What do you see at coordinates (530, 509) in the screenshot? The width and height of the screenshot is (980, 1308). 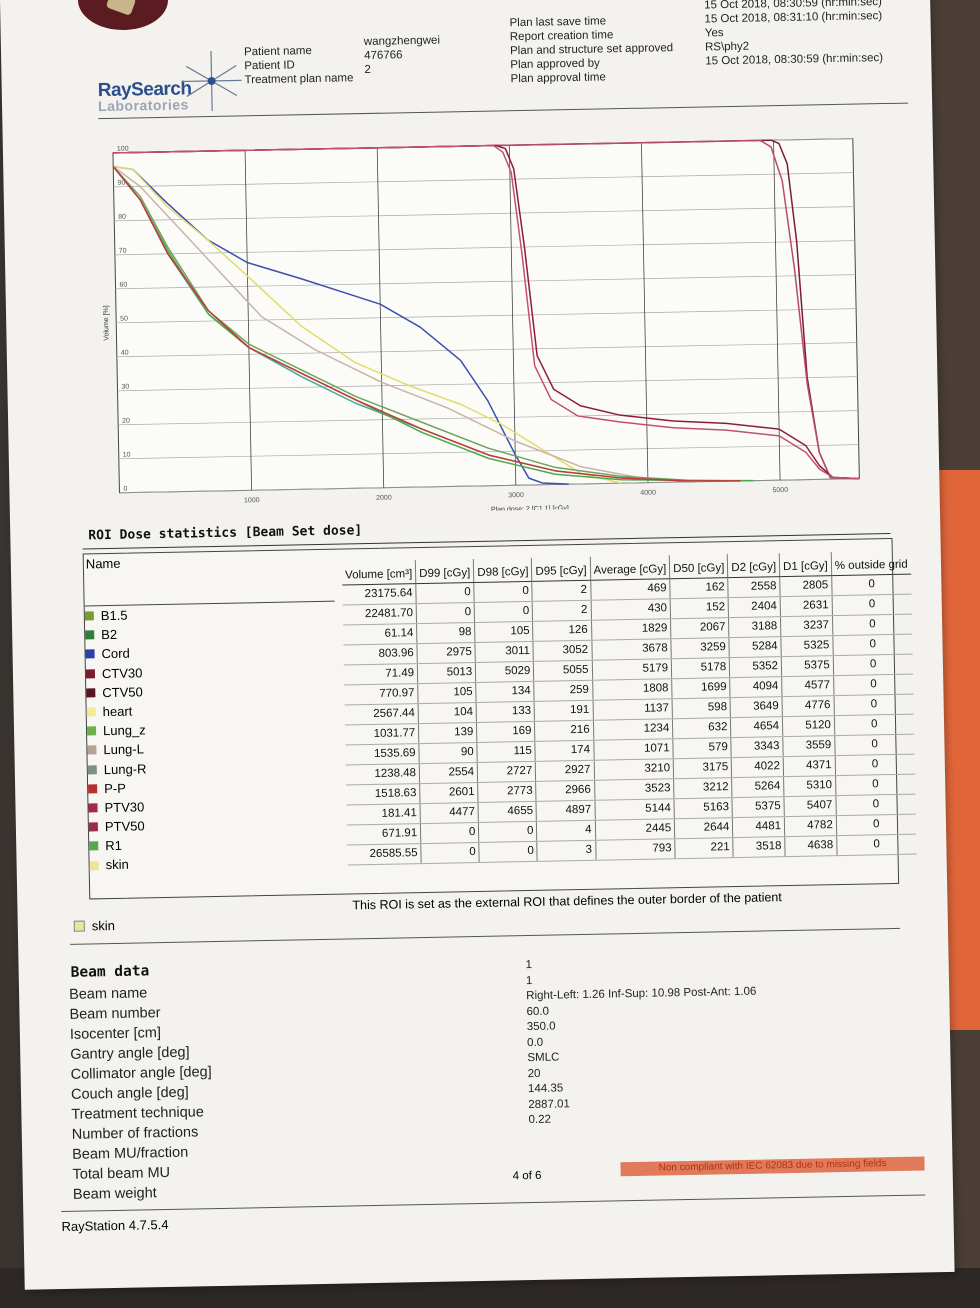 I see `x-axis-label: Plan dose: 2 [C1 1] [cGy]` at bounding box center [530, 509].